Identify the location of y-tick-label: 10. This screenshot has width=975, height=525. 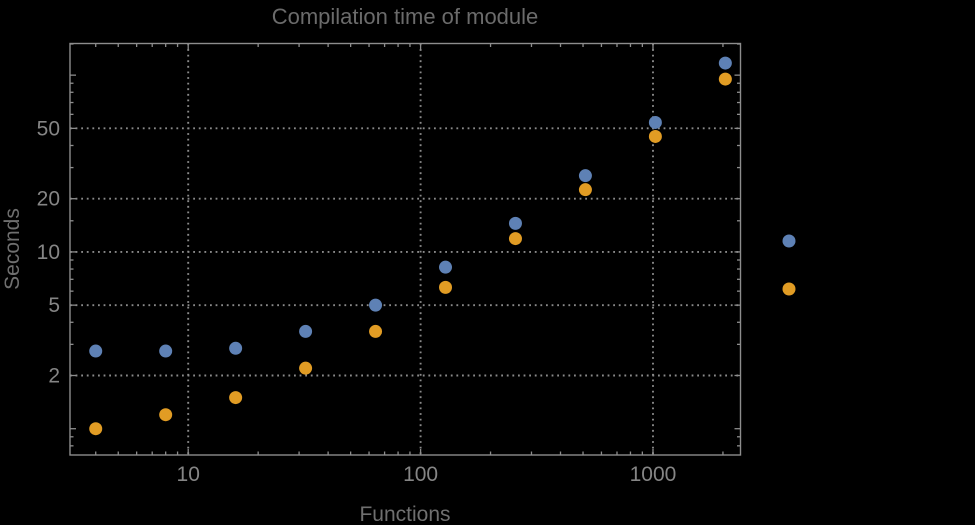
(48, 252).